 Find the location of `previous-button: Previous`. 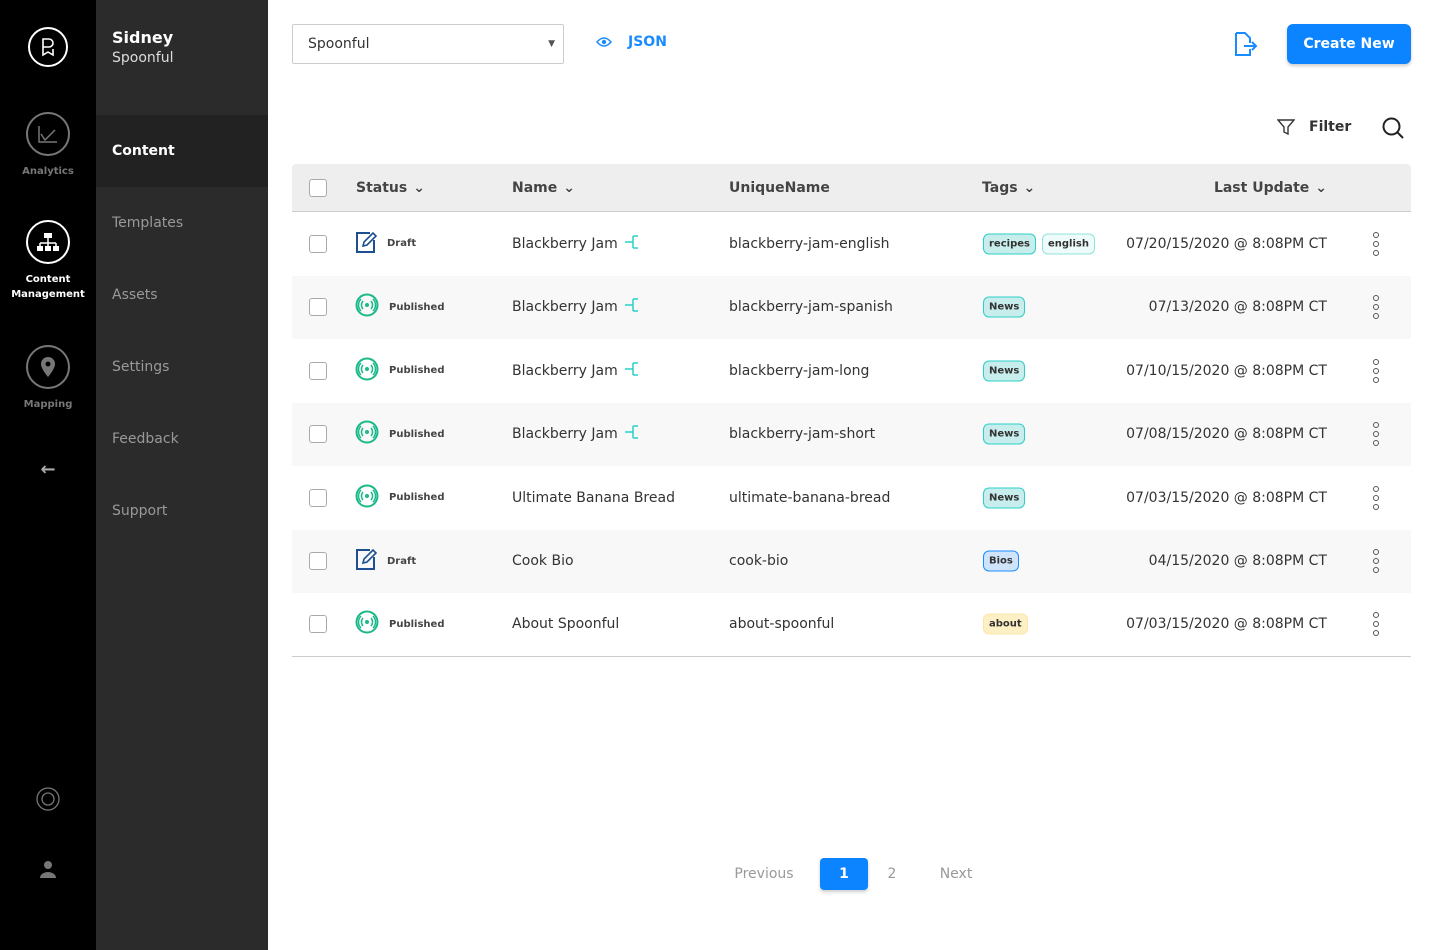

previous-button: Previous is located at coordinates (764, 874).